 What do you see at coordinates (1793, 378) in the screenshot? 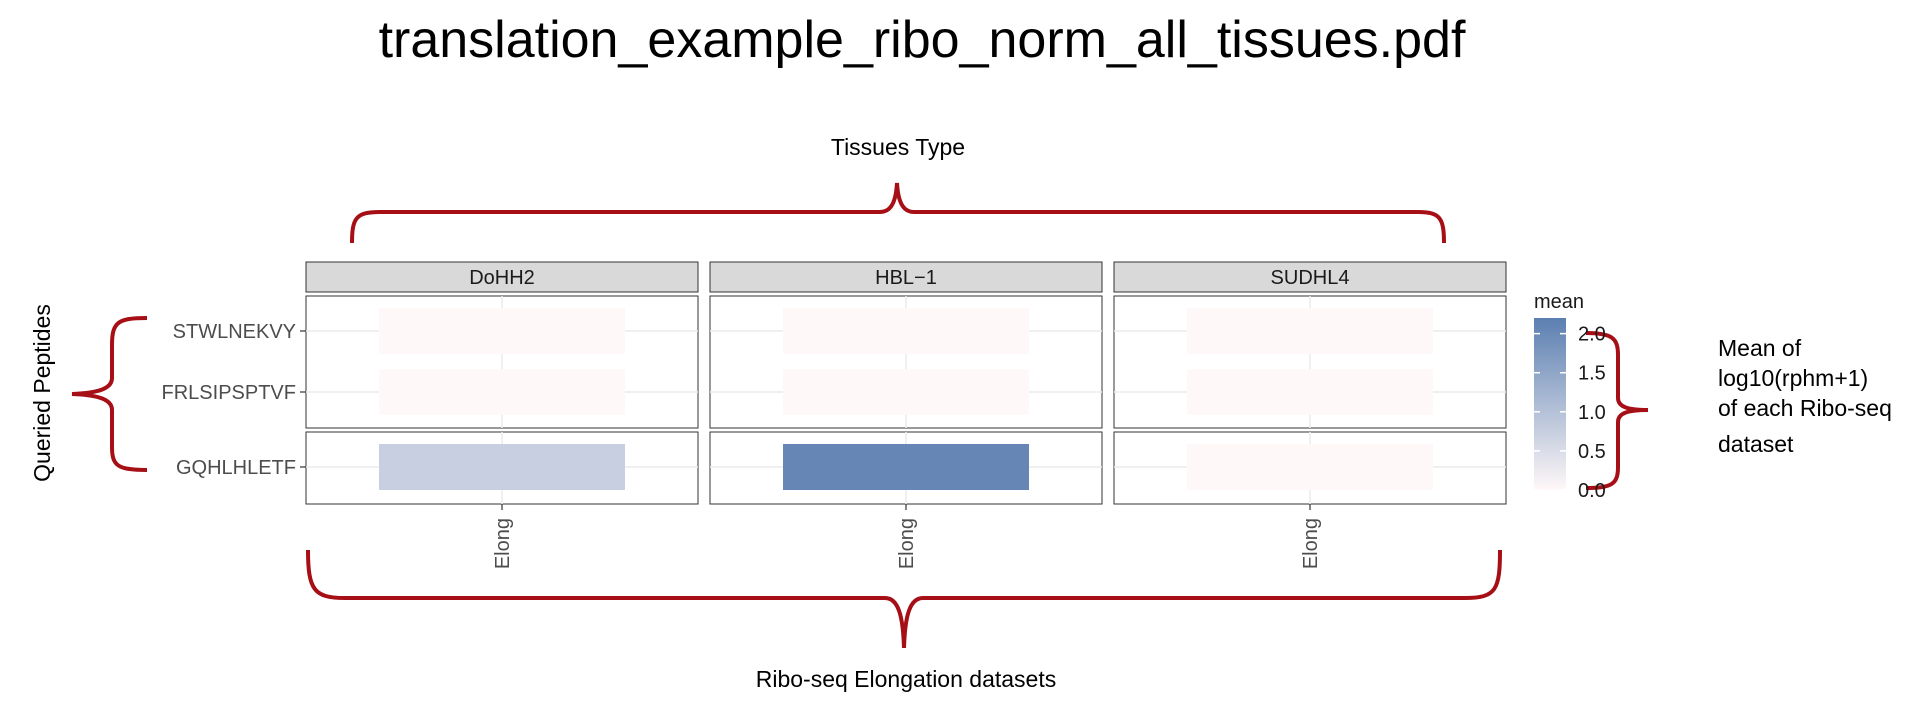
I see `right-annotation-line-2: log10(rphm+1)` at bounding box center [1793, 378].